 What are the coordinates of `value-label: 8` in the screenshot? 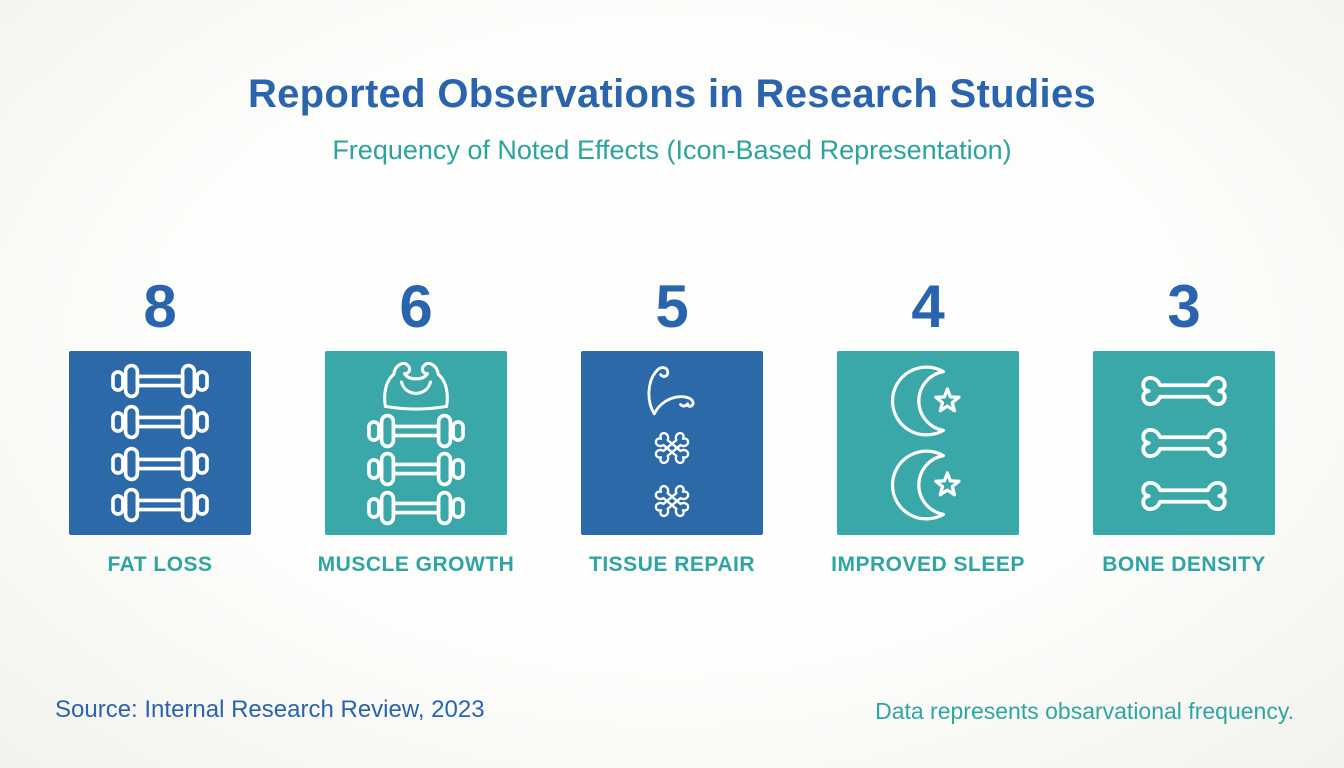 It's located at (160, 306).